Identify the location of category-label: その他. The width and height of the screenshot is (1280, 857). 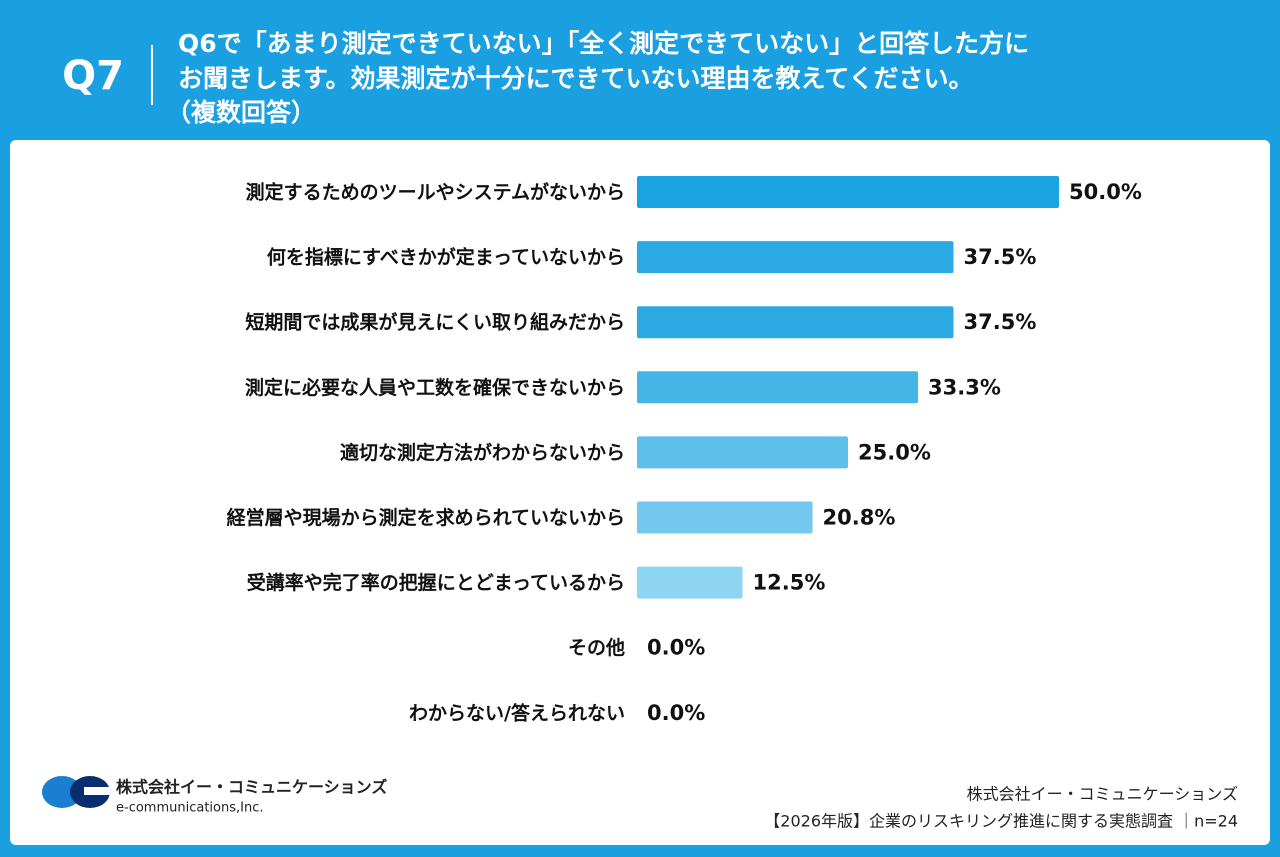
(596, 647).